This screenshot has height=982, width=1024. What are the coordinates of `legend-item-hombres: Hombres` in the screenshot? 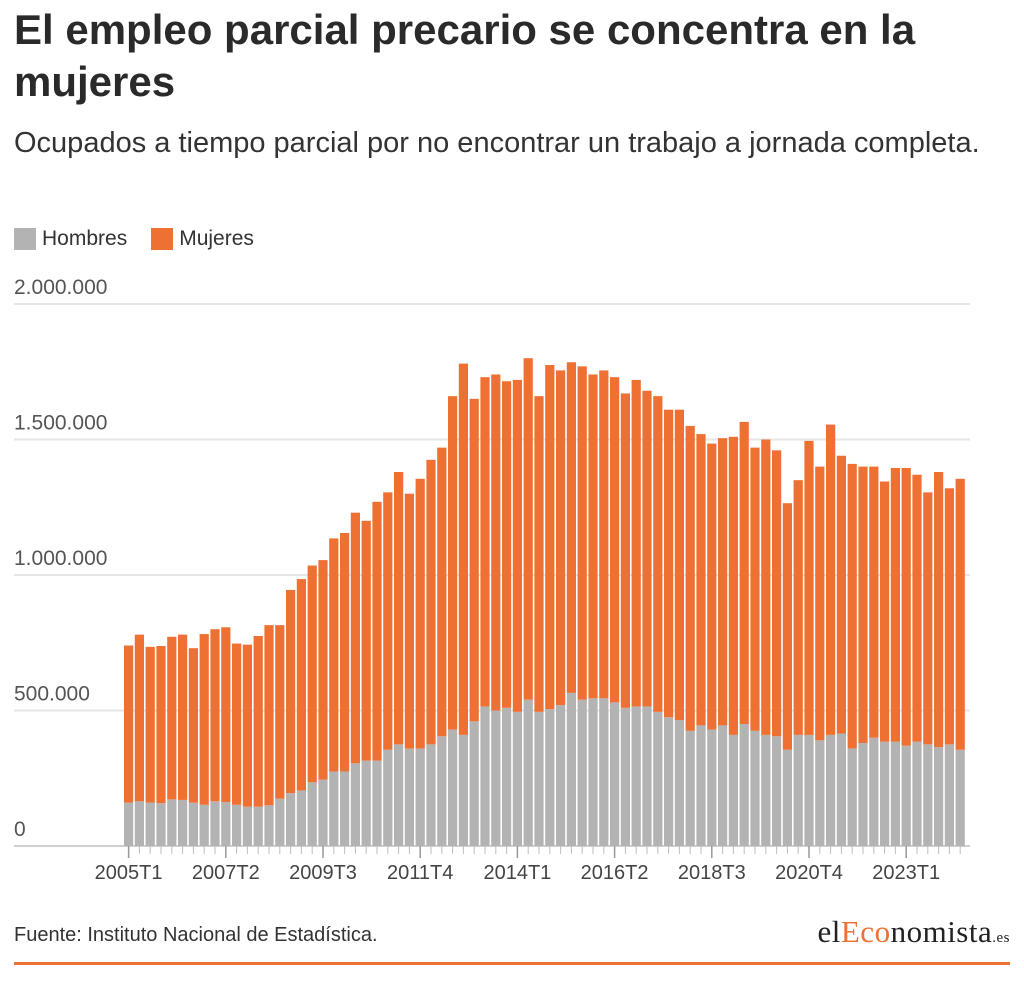 It's located at (70, 239).